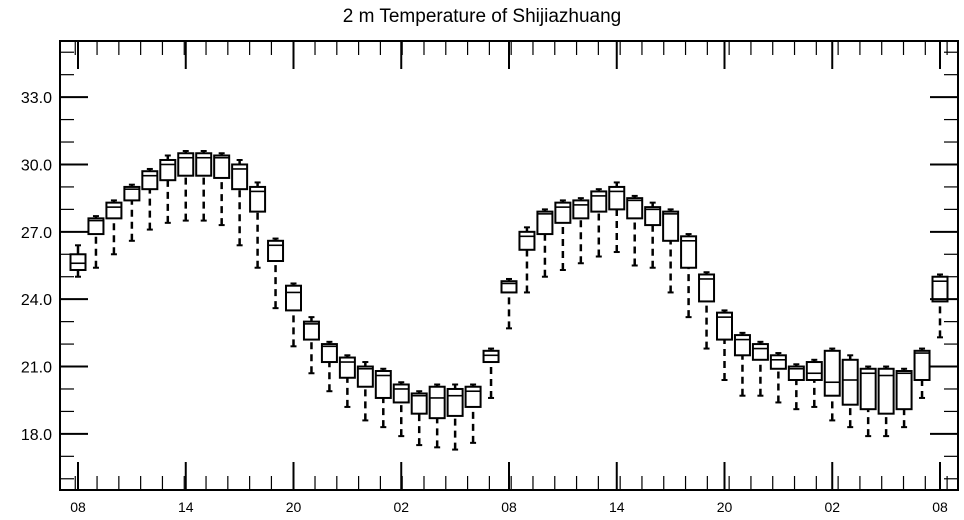 This screenshot has height=520, width=964. Describe the element at coordinates (36, 435) in the screenshot. I see `y-tick-label: 18.0` at that location.